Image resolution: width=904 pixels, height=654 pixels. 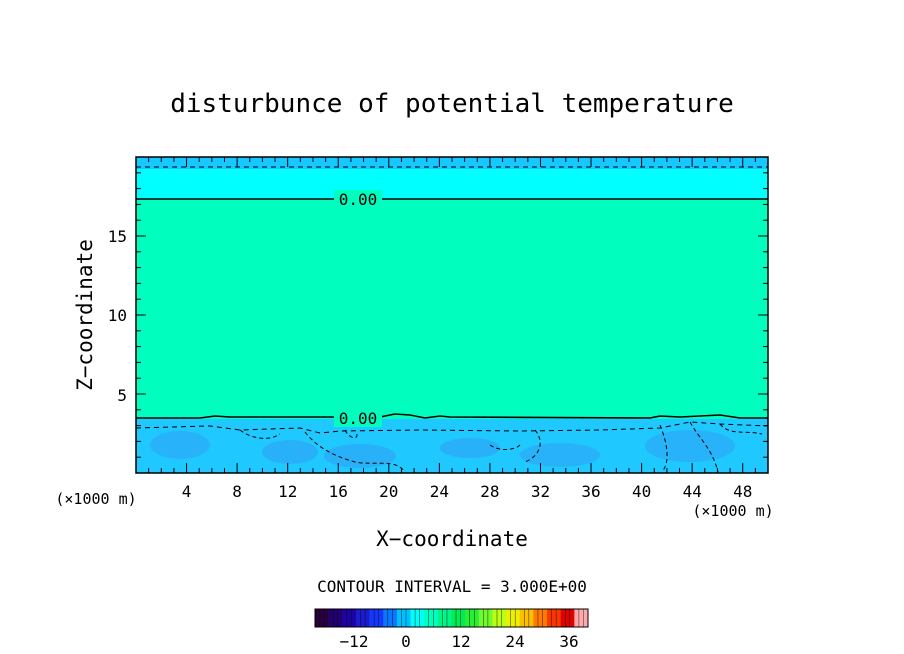 What do you see at coordinates (641, 491) in the screenshot?
I see `x-tick-label: 40` at bounding box center [641, 491].